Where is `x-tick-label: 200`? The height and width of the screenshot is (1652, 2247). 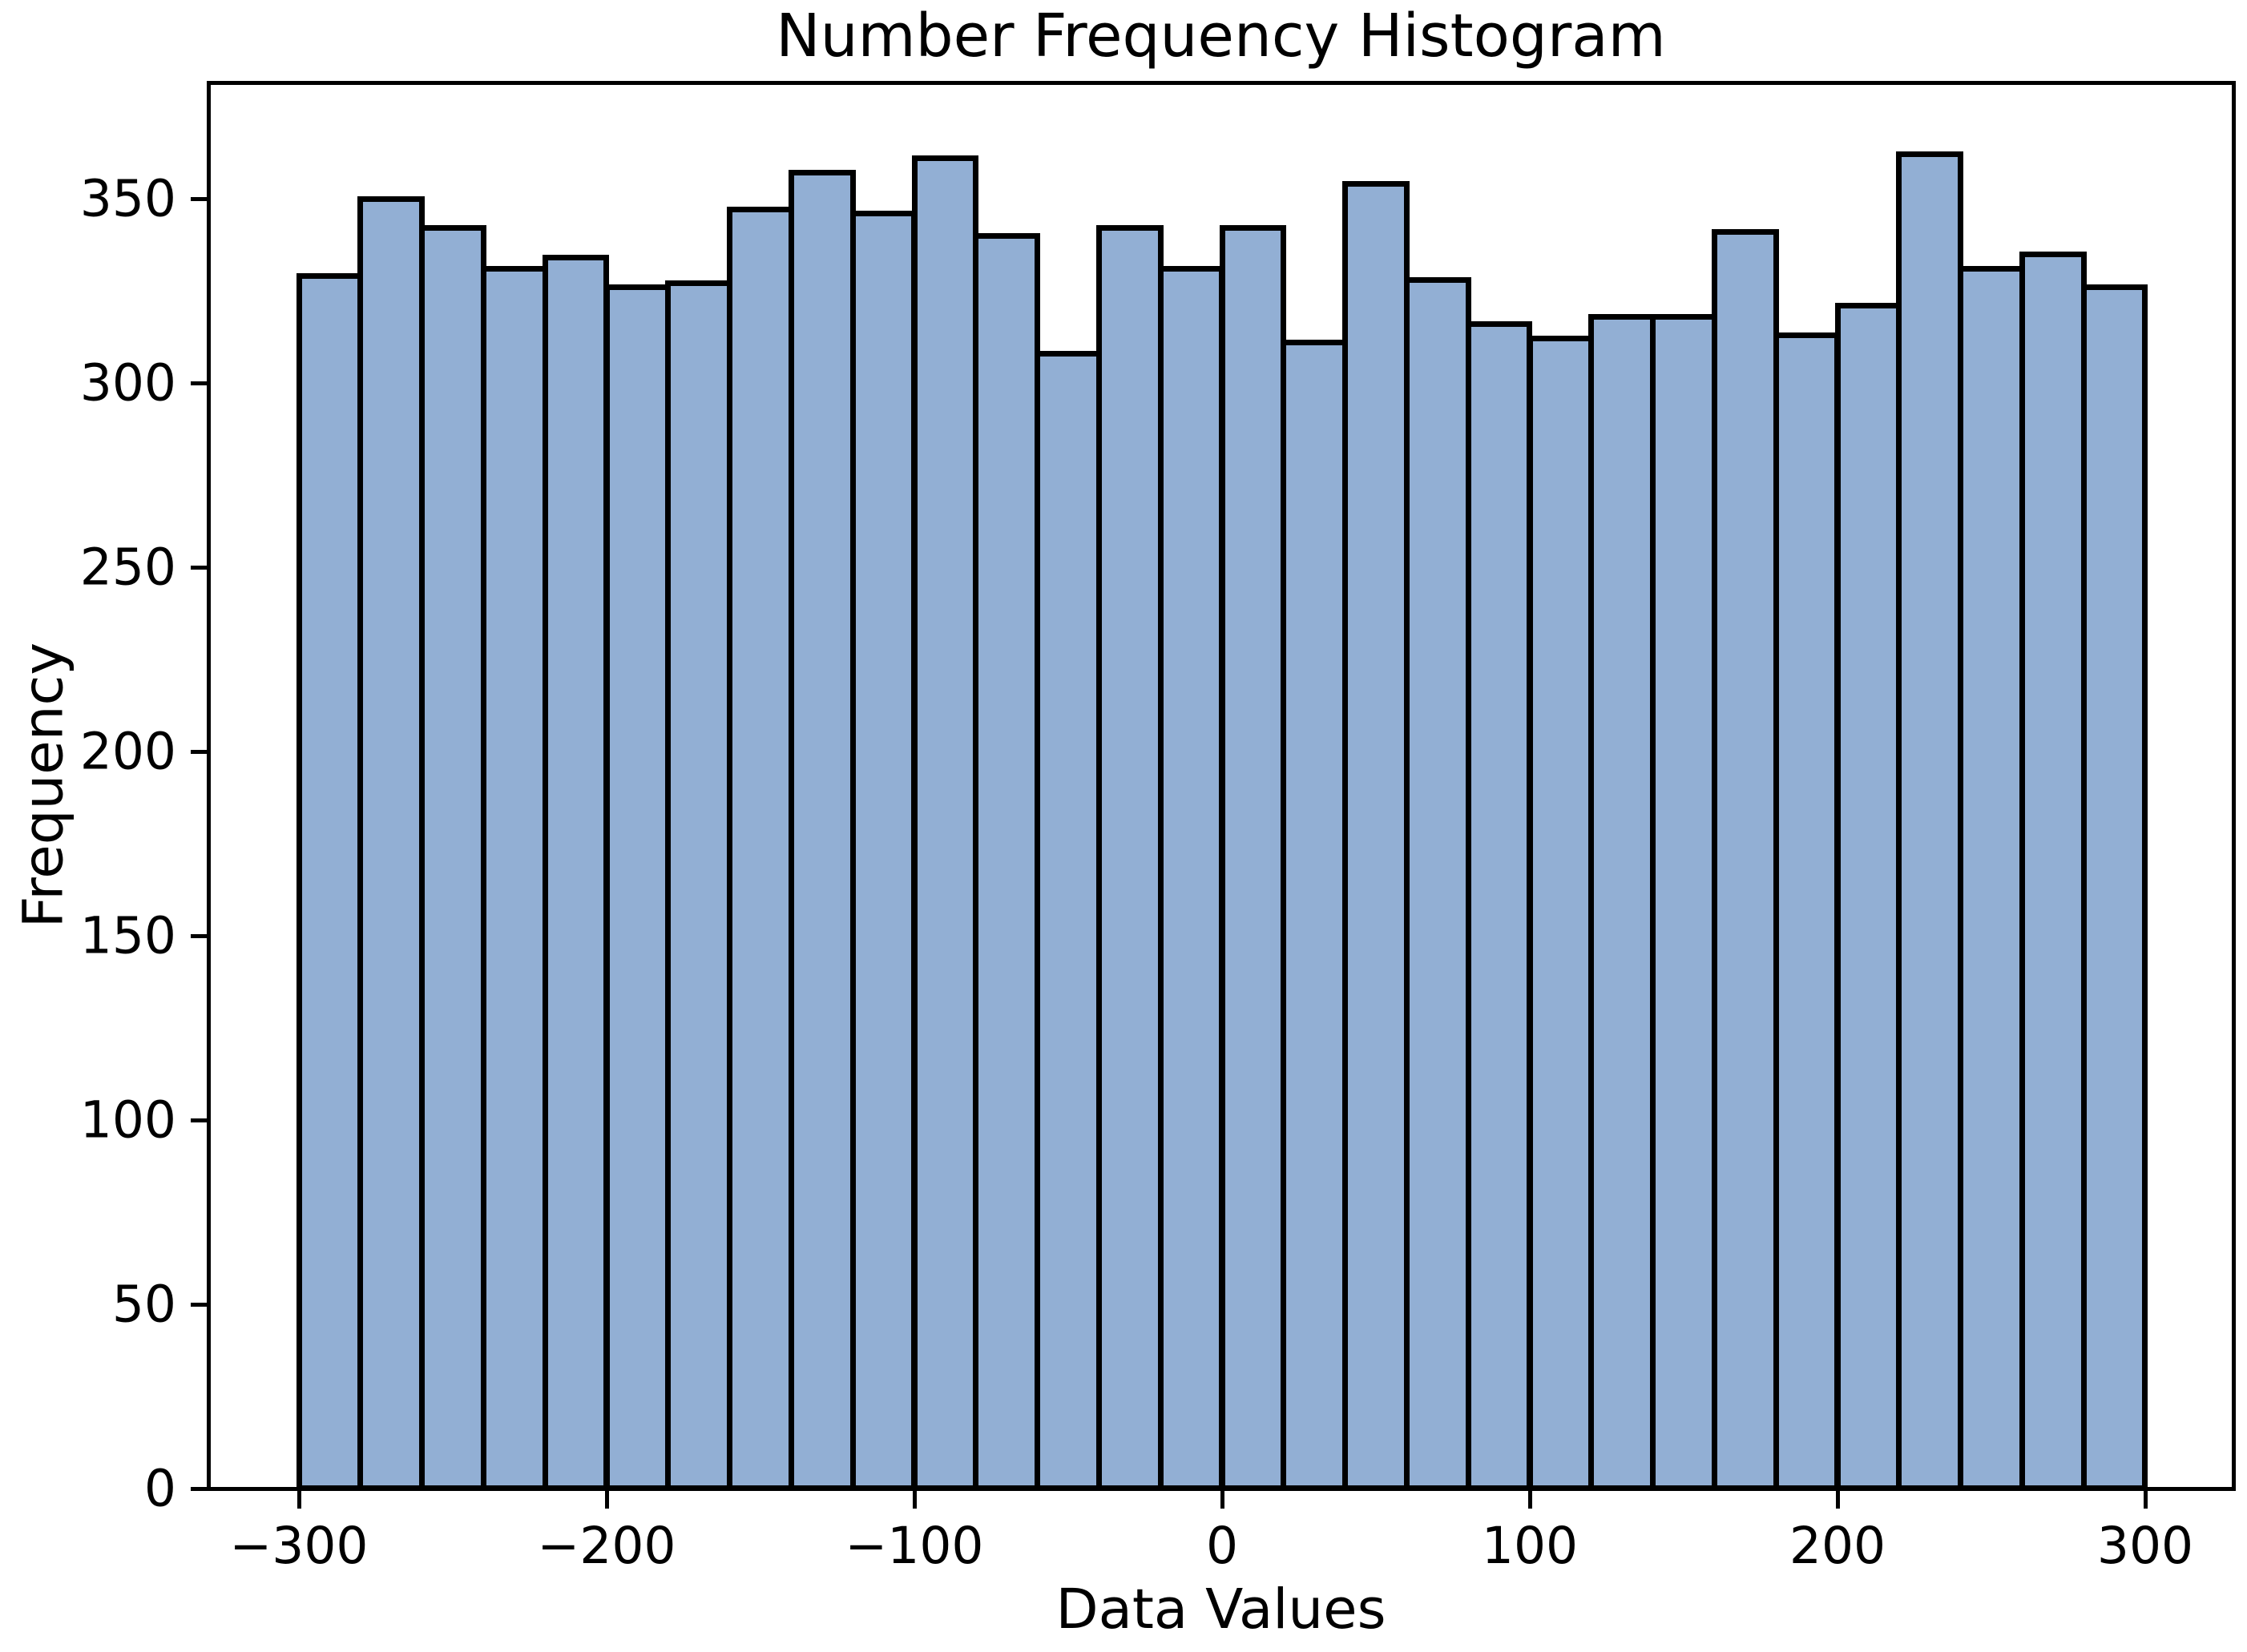
x-tick-label: 200 is located at coordinates (1837, 1546).